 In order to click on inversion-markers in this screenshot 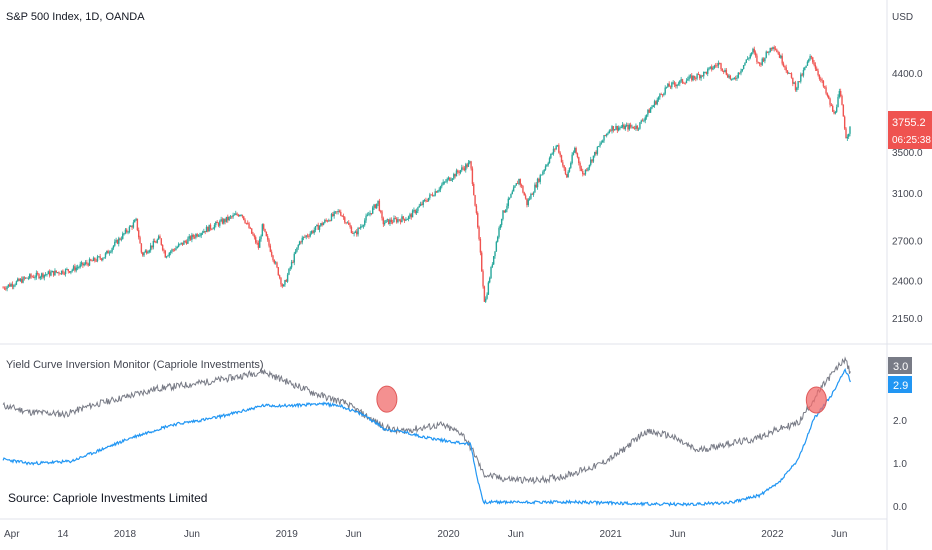, I will do `click(601, 399)`.